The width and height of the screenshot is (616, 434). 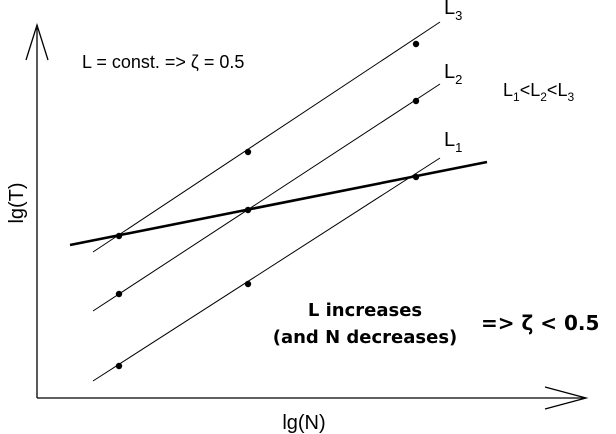 I want to click on increase-text-line1: L increases, so click(x=365, y=310).